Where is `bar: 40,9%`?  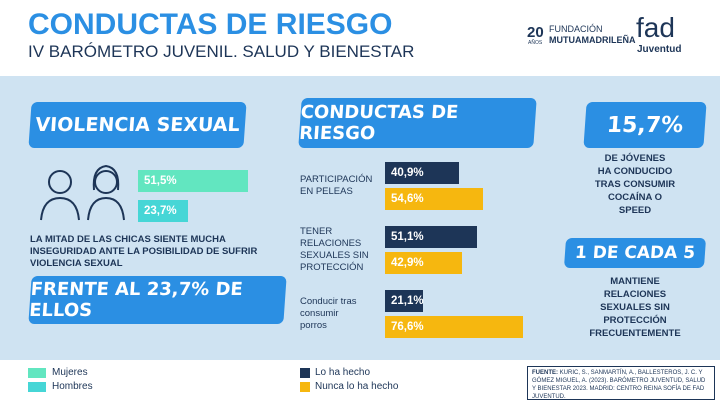
bar: 40,9% is located at coordinates (422, 173).